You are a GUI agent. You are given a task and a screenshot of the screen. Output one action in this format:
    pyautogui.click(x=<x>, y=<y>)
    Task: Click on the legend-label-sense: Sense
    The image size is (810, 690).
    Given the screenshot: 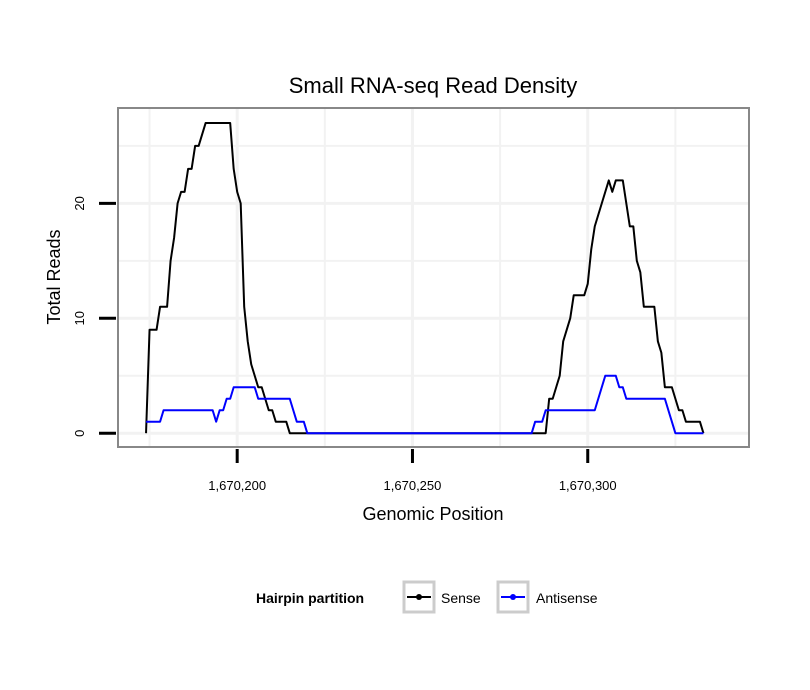 What is the action you would take?
    pyautogui.click(x=461, y=598)
    